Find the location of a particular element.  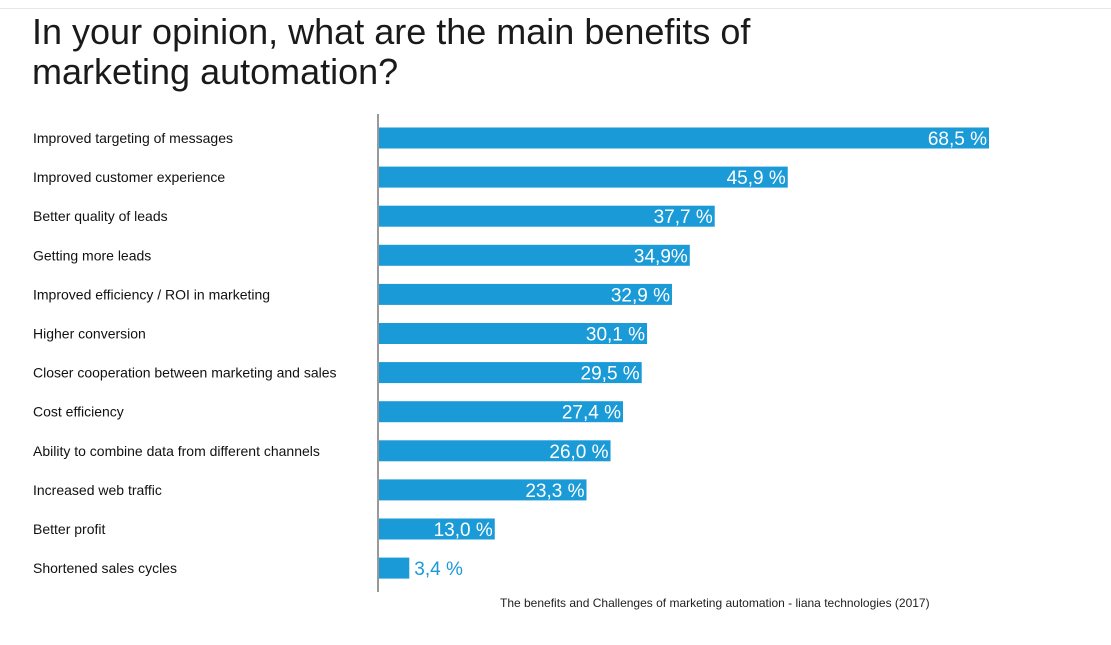

category-label: Cost efficiency is located at coordinates (78, 412).